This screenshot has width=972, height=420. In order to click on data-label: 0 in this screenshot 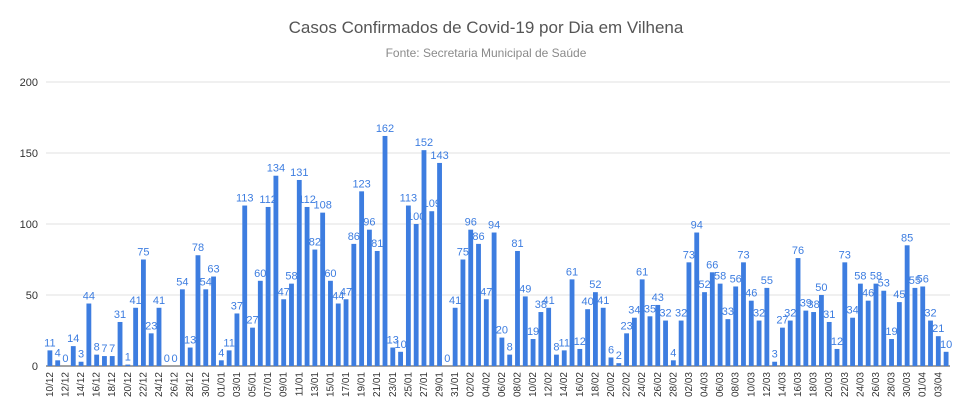, I will do `click(175, 359)`.